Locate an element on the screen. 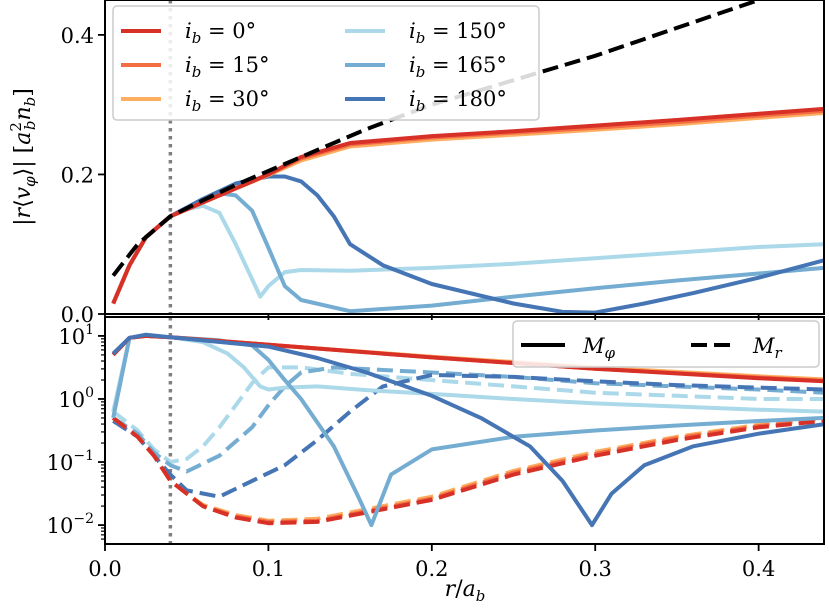 The height and width of the screenshot is (608, 829). ylabel-angle-open: ⟨ is located at coordinates (23, 203).